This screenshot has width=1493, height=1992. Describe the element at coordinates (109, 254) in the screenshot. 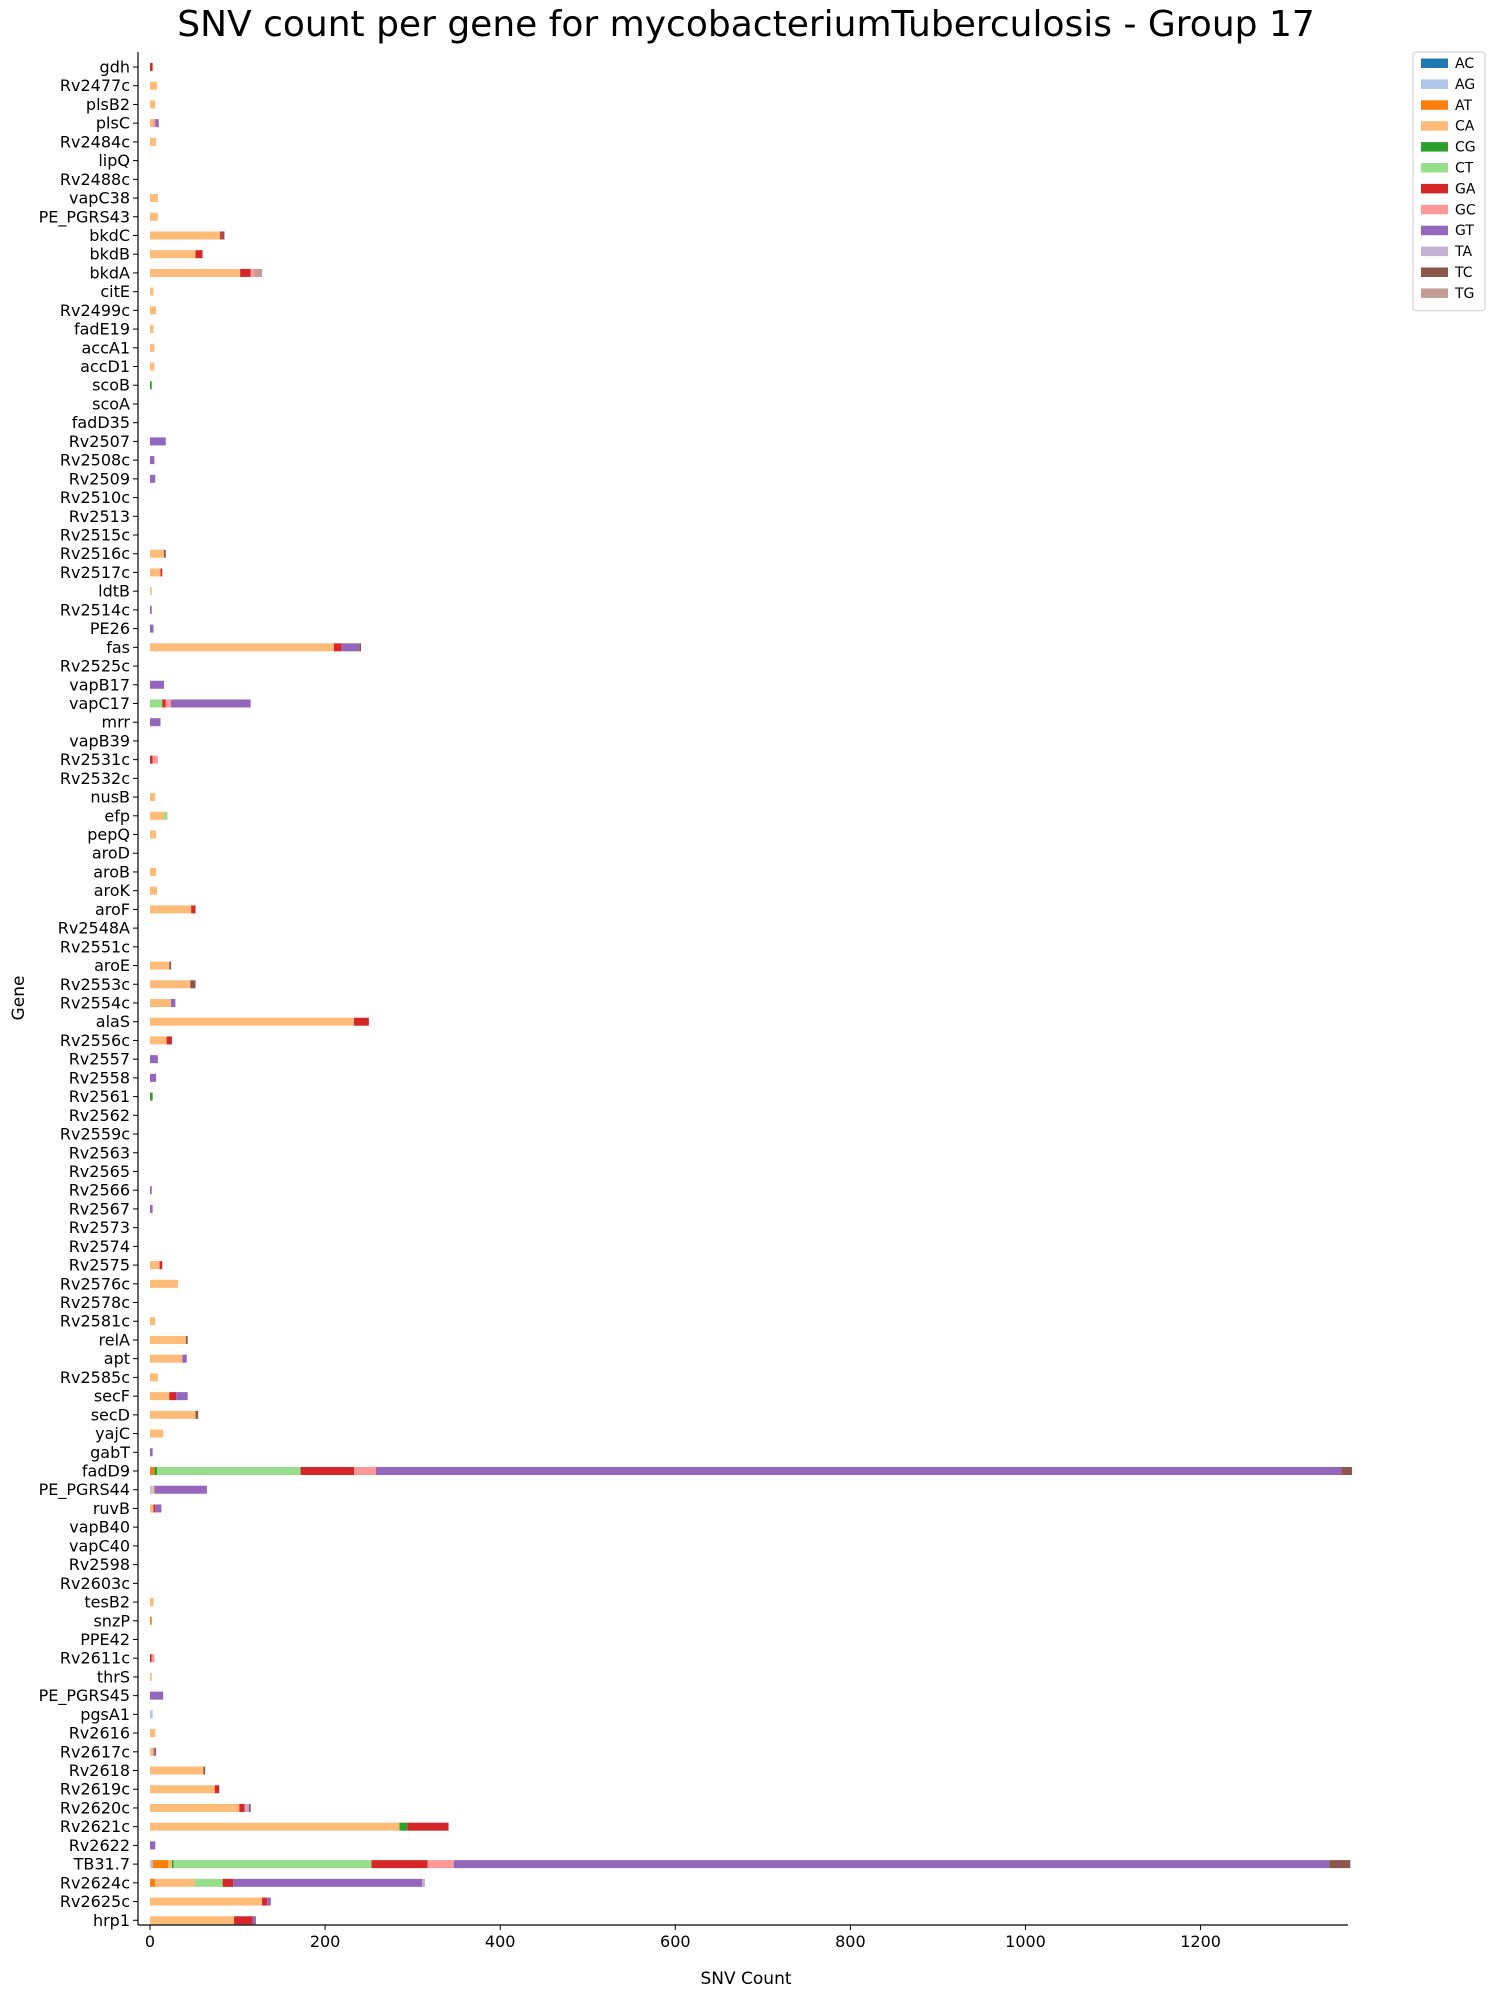

I see `y-tick-label: bkdB` at that location.